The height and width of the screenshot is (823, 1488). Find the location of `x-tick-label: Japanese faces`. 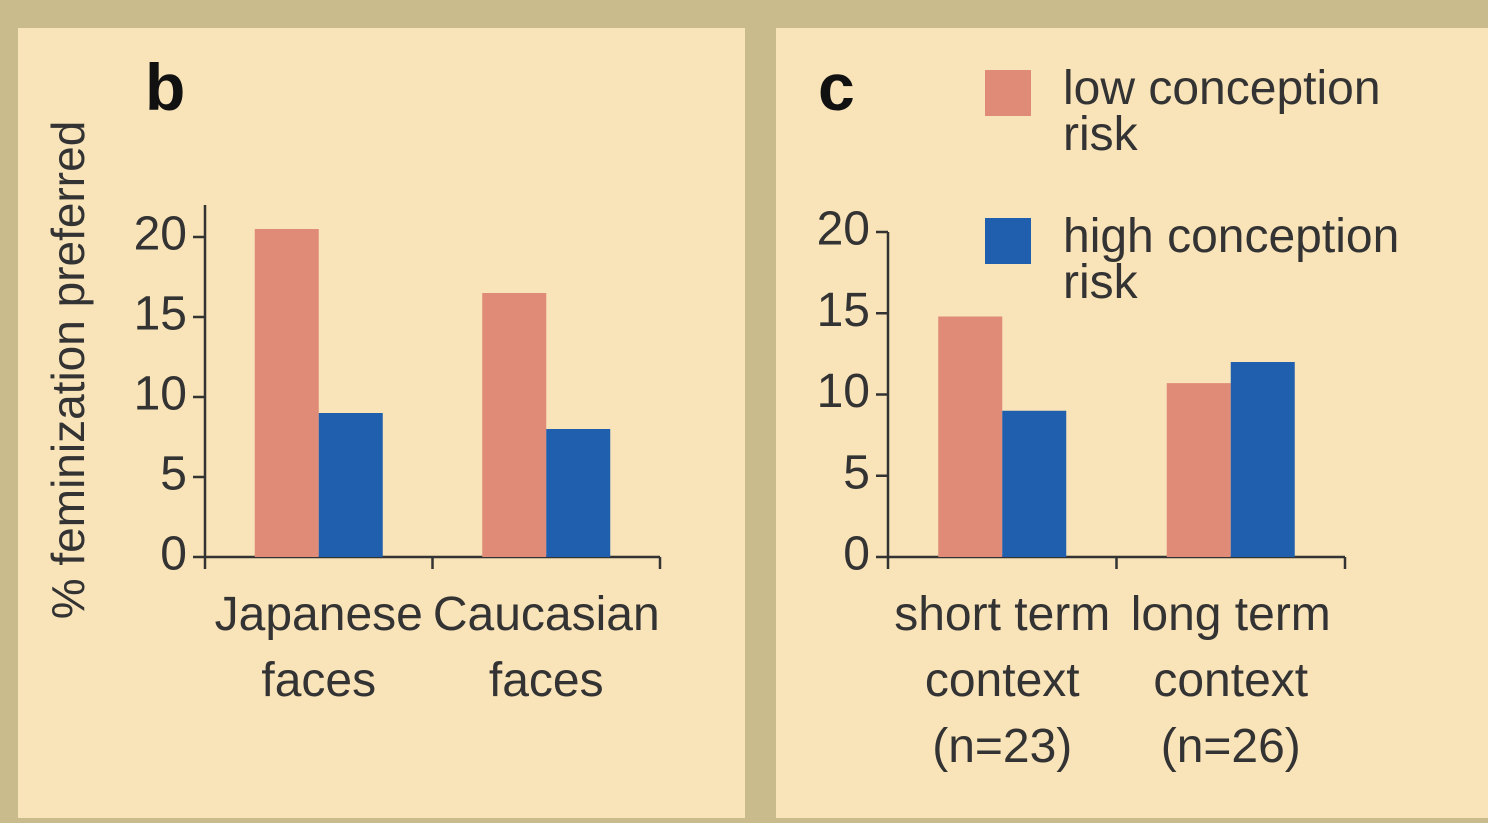

x-tick-label: Japanese faces is located at coordinates (318, 647).